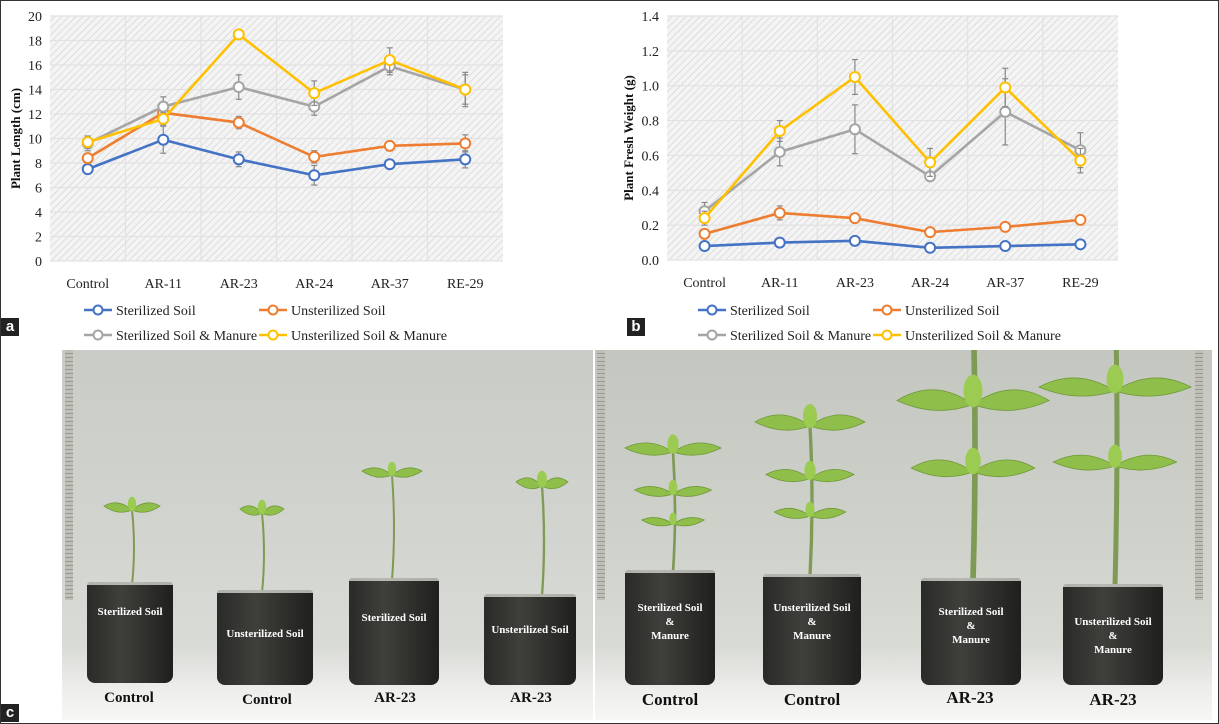 The width and height of the screenshot is (1219, 724). What do you see at coordinates (670, 608) in the screenshot?
I see `pot-text-line: Sterilized Soil` at bounding box center [670, 608].